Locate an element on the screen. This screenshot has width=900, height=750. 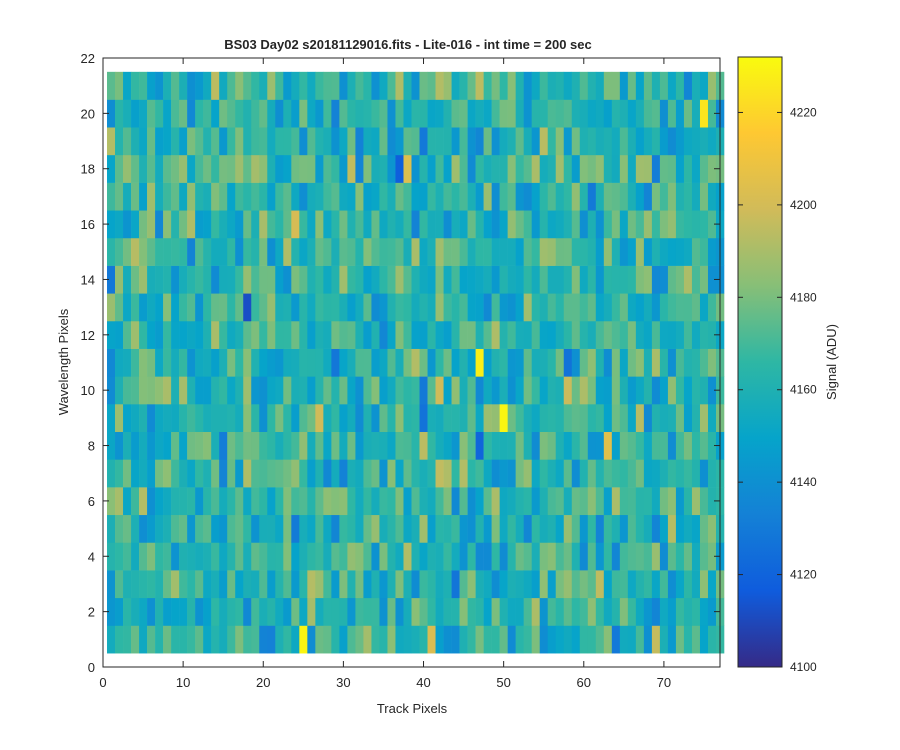
colorbar-tick-label: 4120 is located at coordinates (803, 575).